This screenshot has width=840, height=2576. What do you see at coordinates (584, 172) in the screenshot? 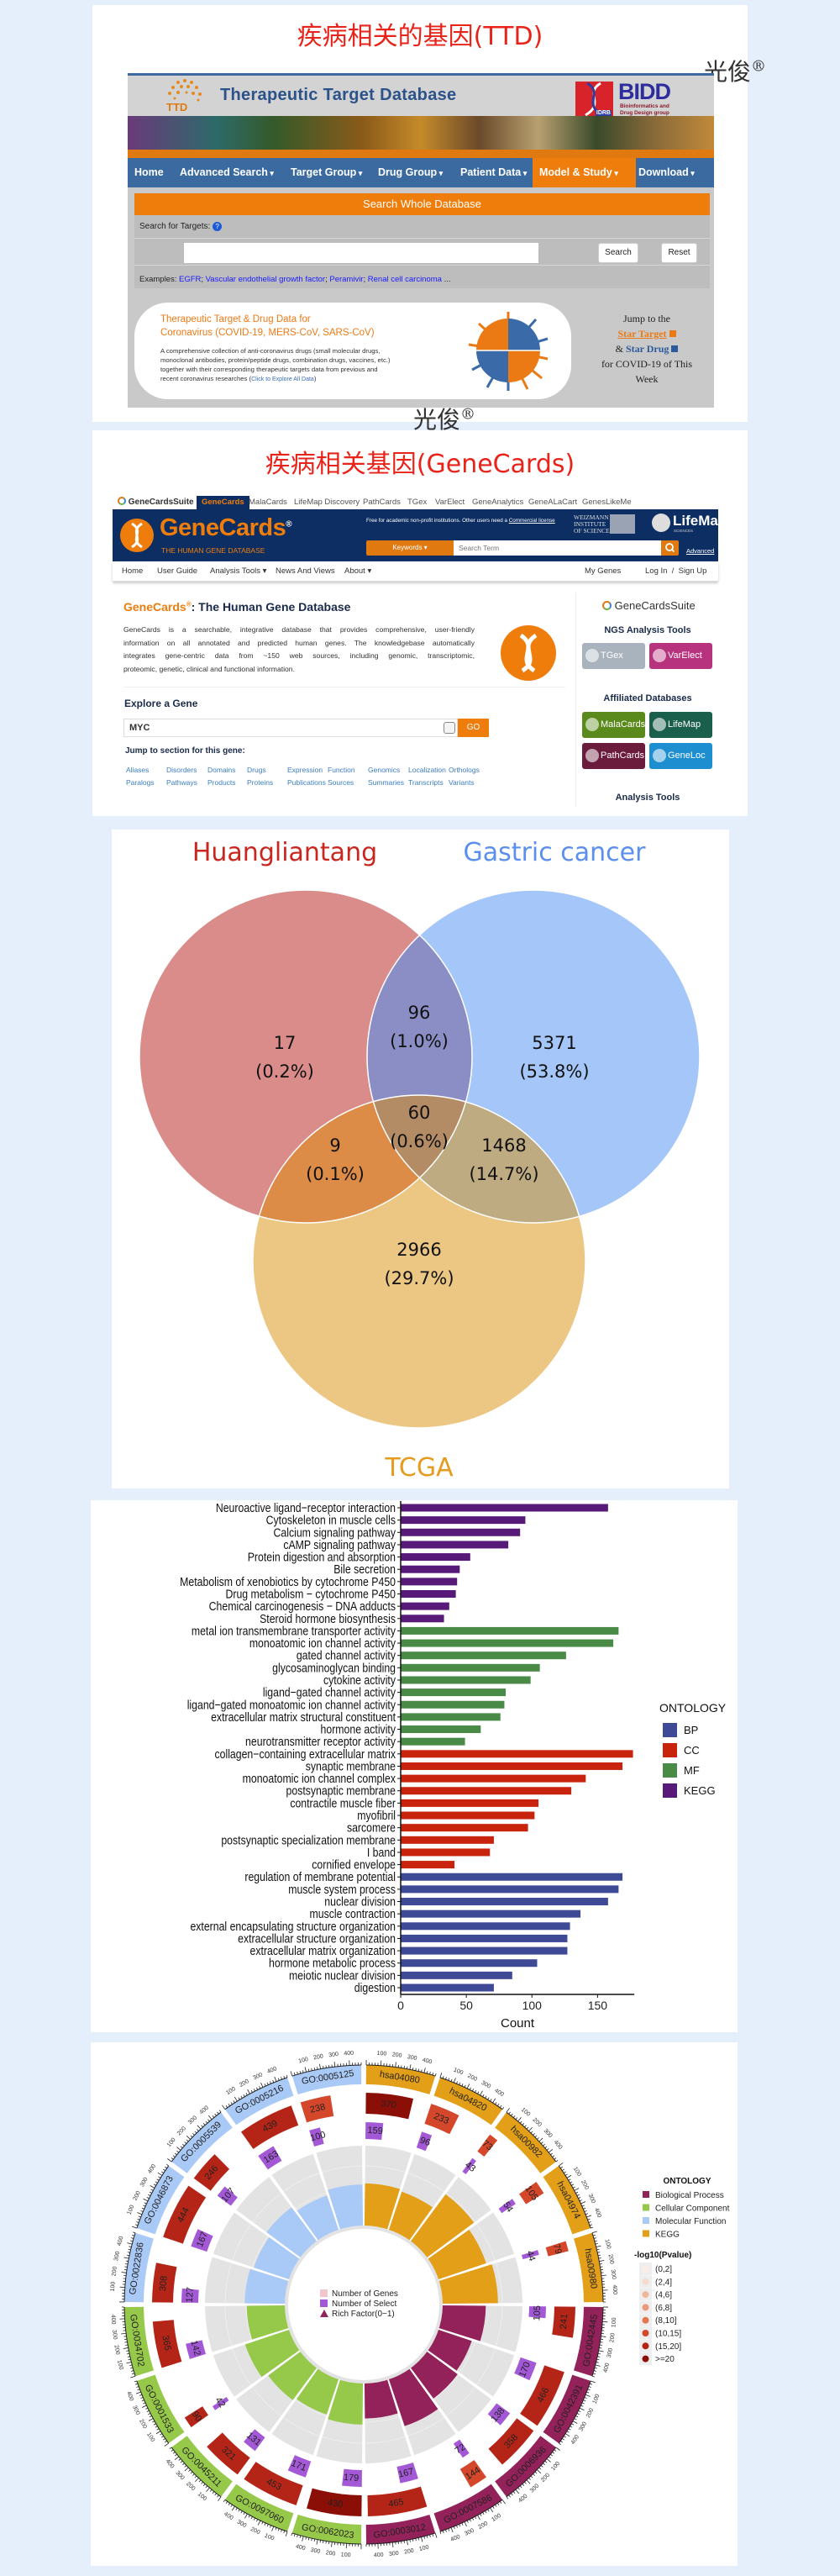
I see `nav-item-model-study: Model & Study` at bounding box center [584, 172].